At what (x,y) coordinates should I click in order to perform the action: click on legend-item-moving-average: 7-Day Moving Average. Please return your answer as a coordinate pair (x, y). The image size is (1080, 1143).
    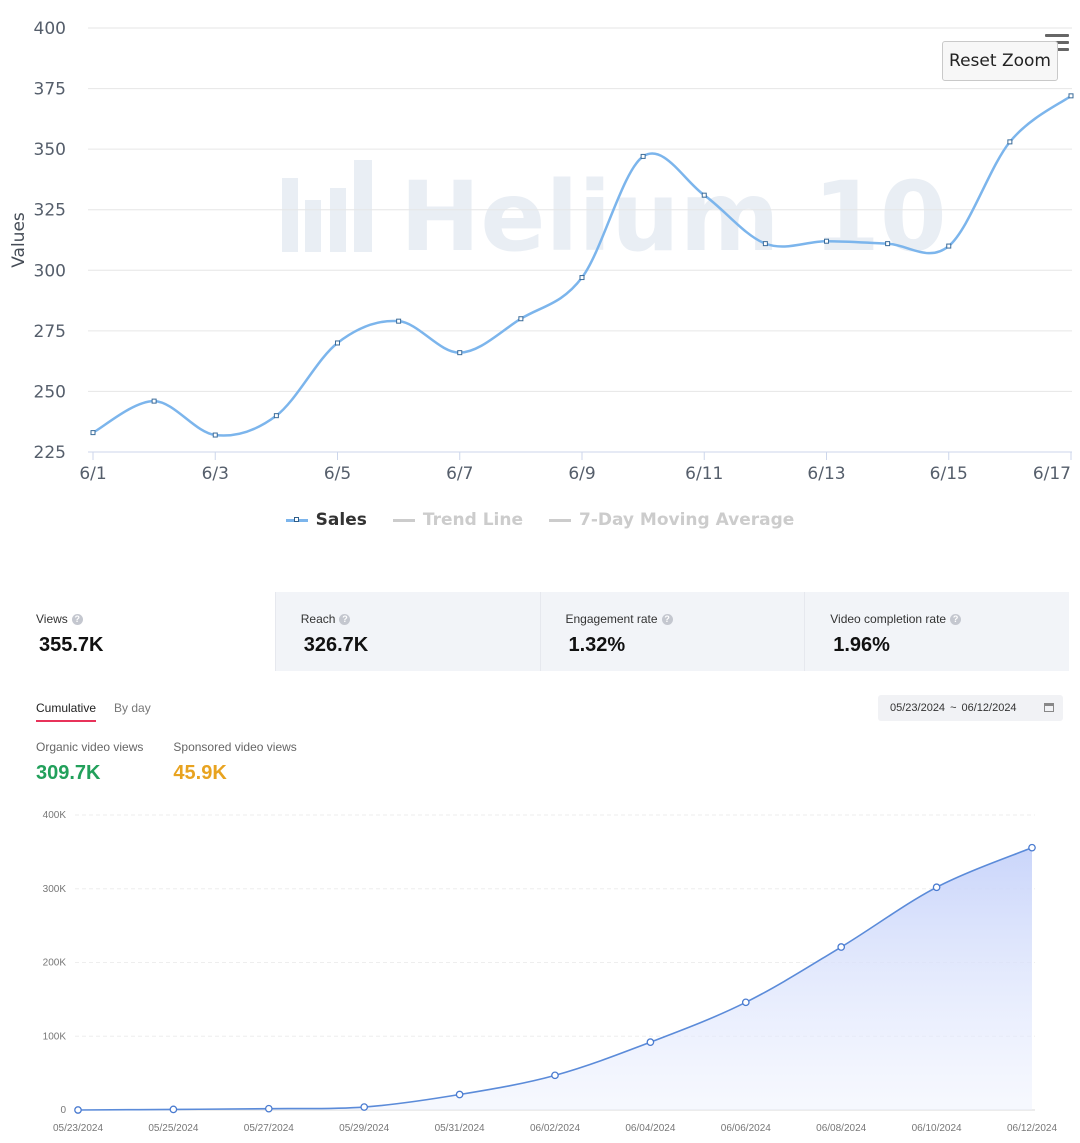
    Looking at the image, I should click on (671, 520).